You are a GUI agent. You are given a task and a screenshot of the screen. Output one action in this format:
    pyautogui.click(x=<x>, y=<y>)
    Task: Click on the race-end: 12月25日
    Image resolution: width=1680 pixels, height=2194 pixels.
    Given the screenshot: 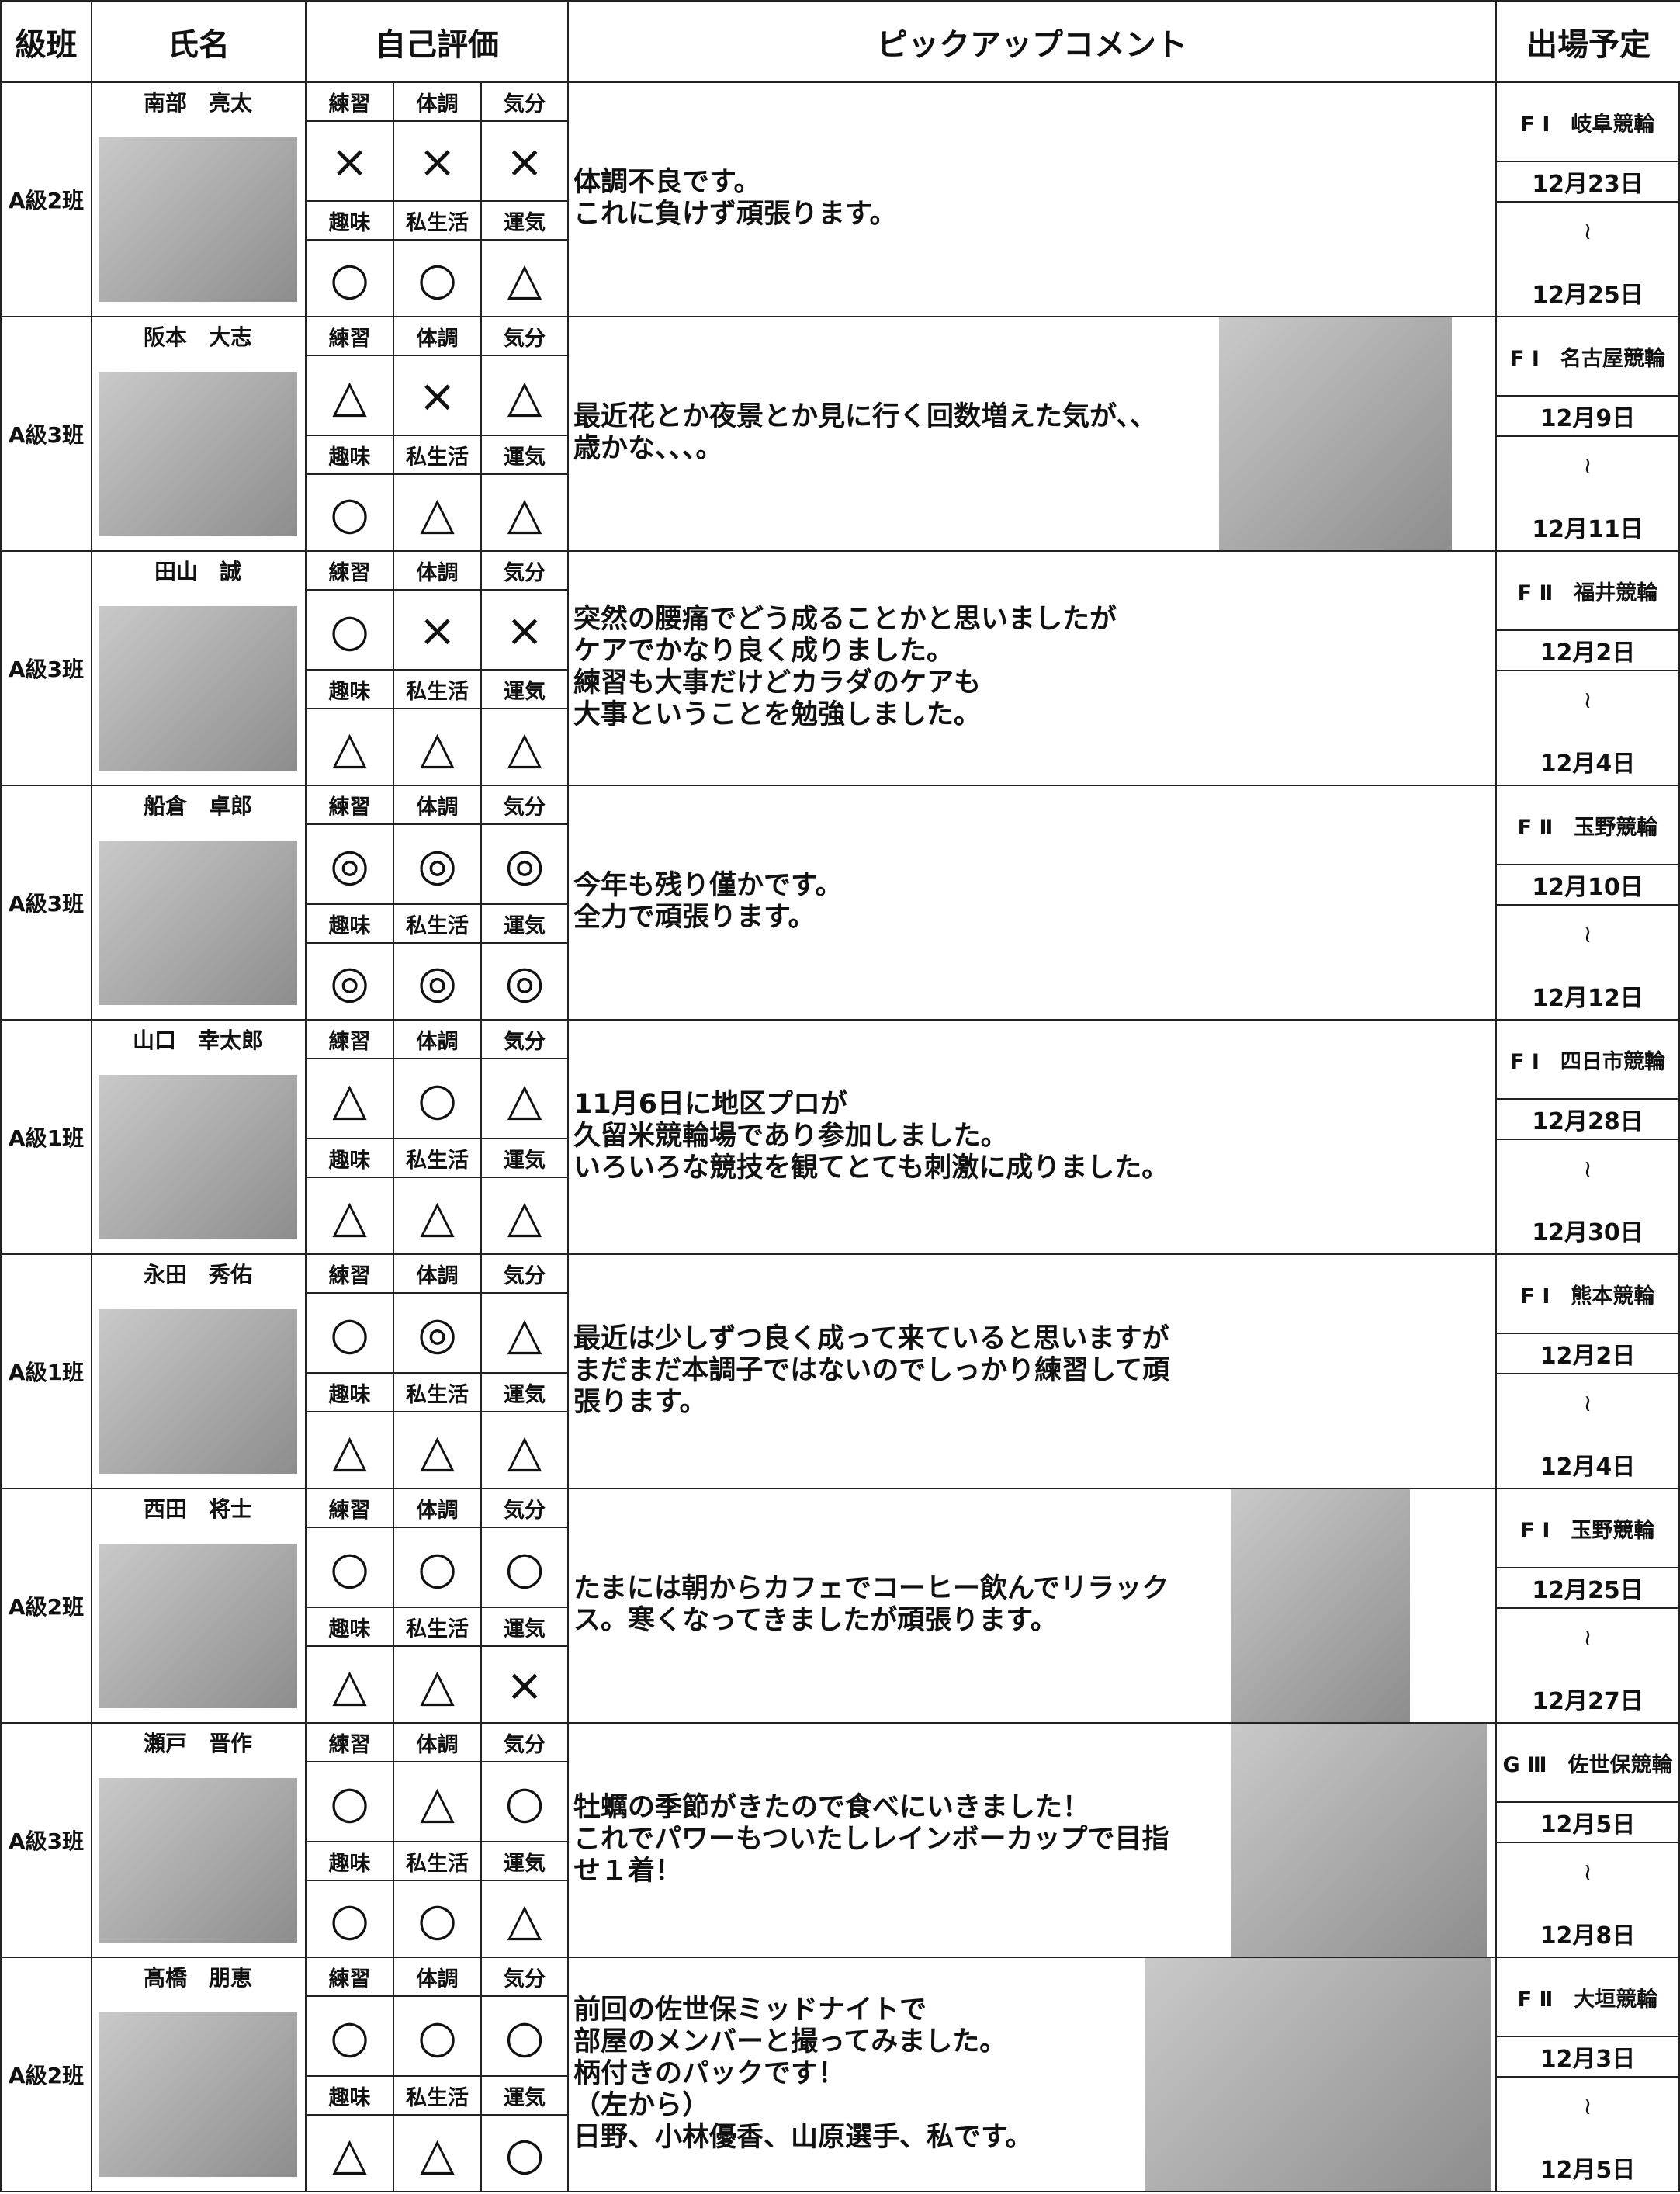 What is the action you would take?
    pyautogui.click(x=1588, y=295)
    